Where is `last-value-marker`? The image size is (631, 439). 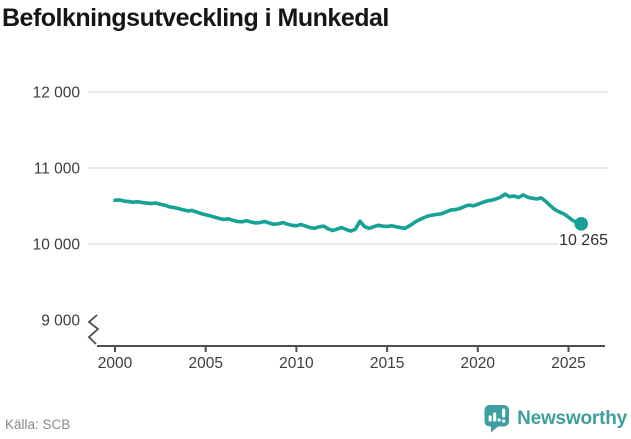 last-value-marker is located at coordinates (581, 224).